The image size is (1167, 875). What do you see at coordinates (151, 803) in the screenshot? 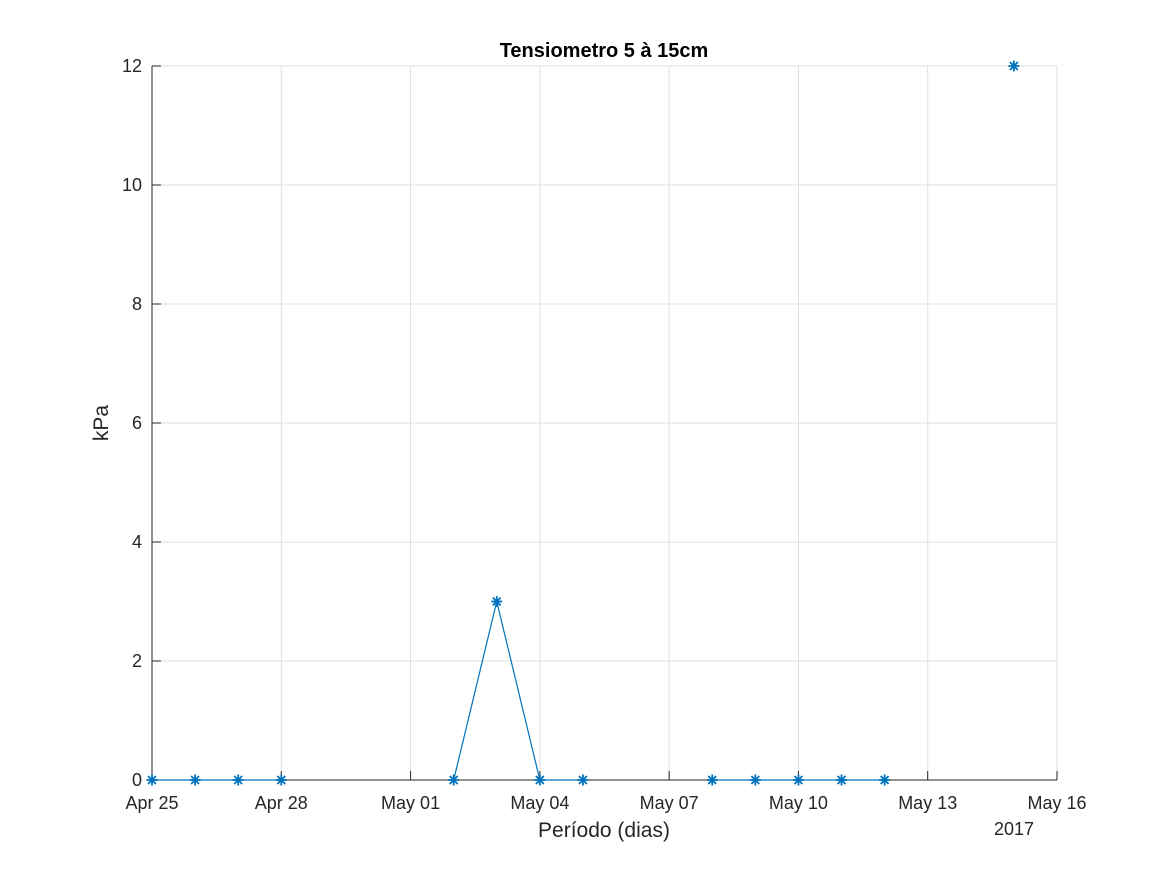
I see `x-tick-label: Apr 25` at bounding box center [151, 803].